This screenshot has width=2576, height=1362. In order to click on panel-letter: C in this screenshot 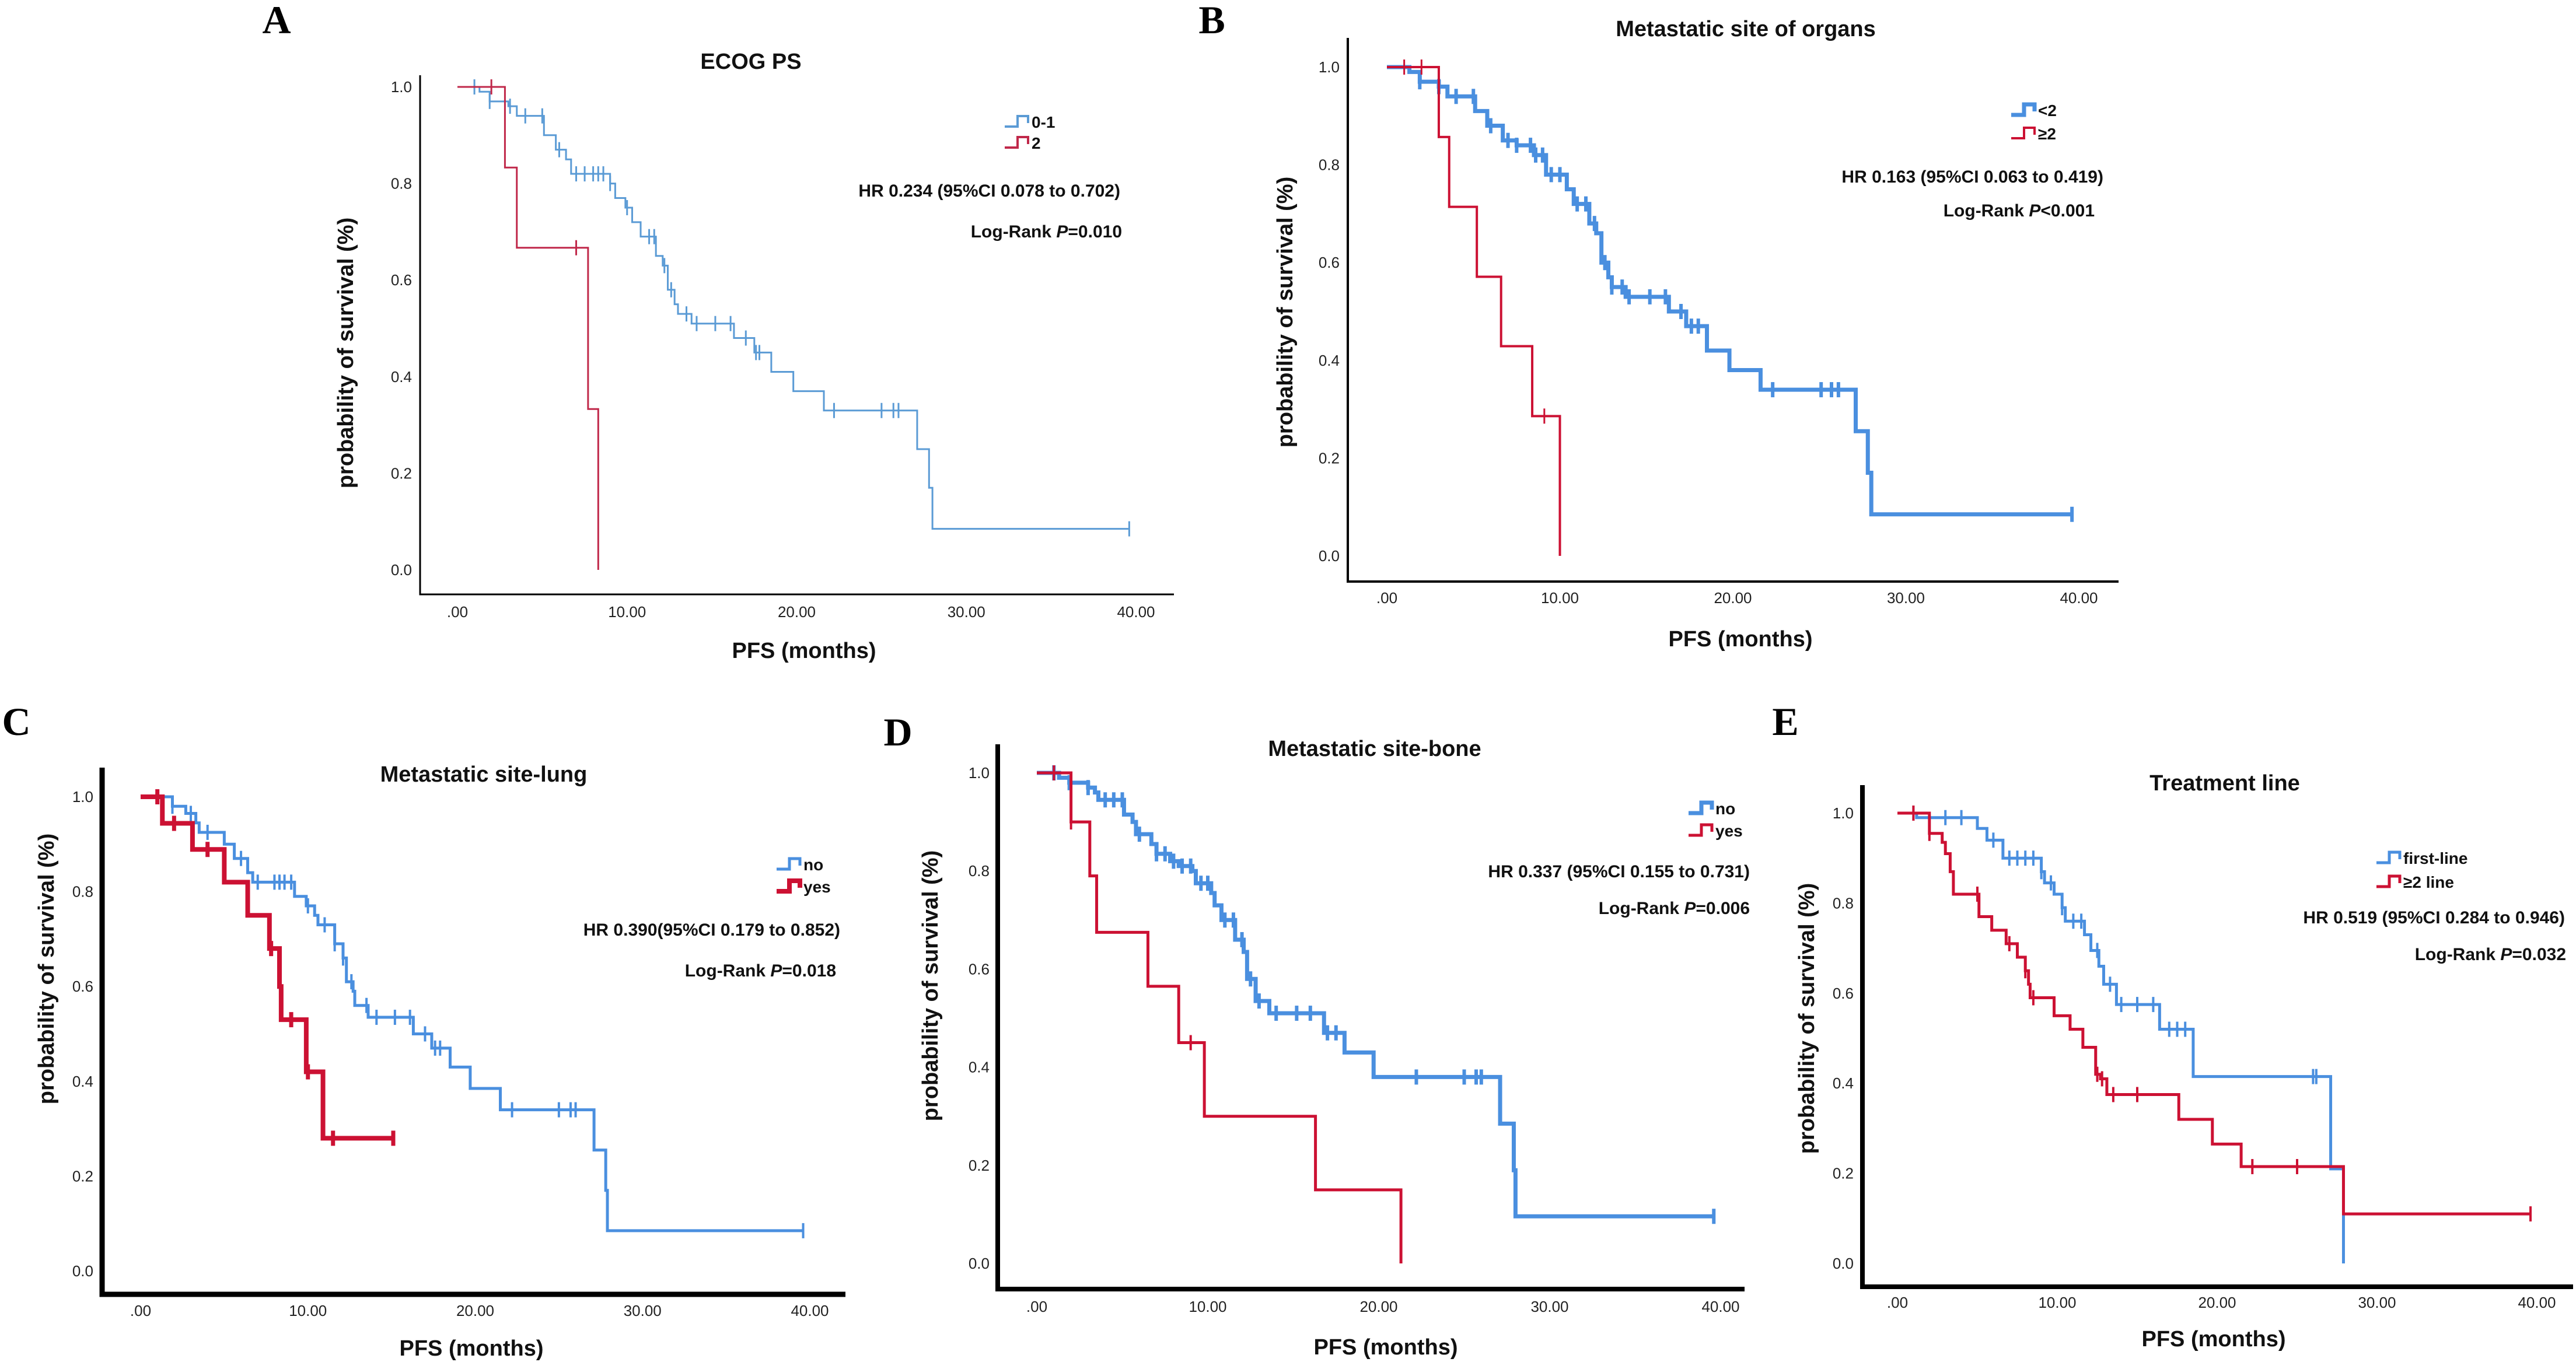, I will do `click(16, 721)`.